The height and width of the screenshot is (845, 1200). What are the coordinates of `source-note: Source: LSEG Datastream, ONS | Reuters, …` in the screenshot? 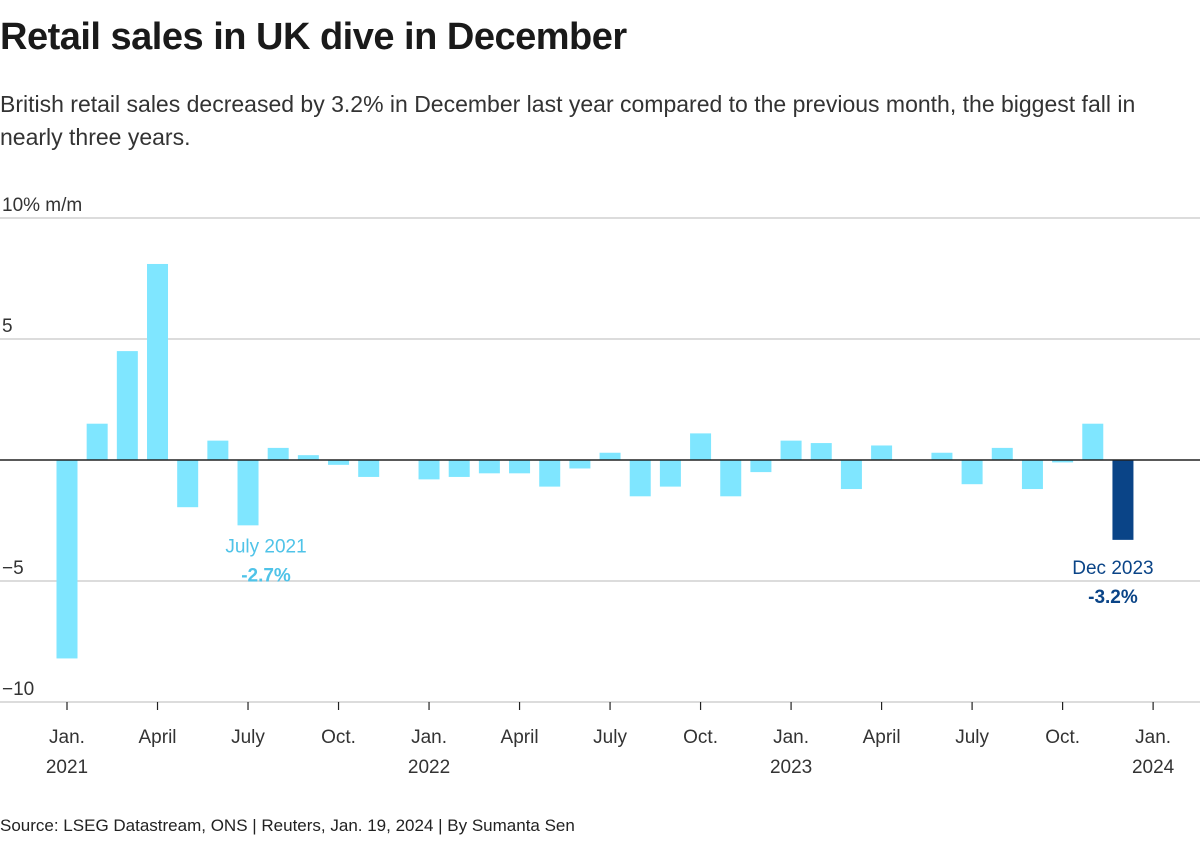 It's located at (287, 825).